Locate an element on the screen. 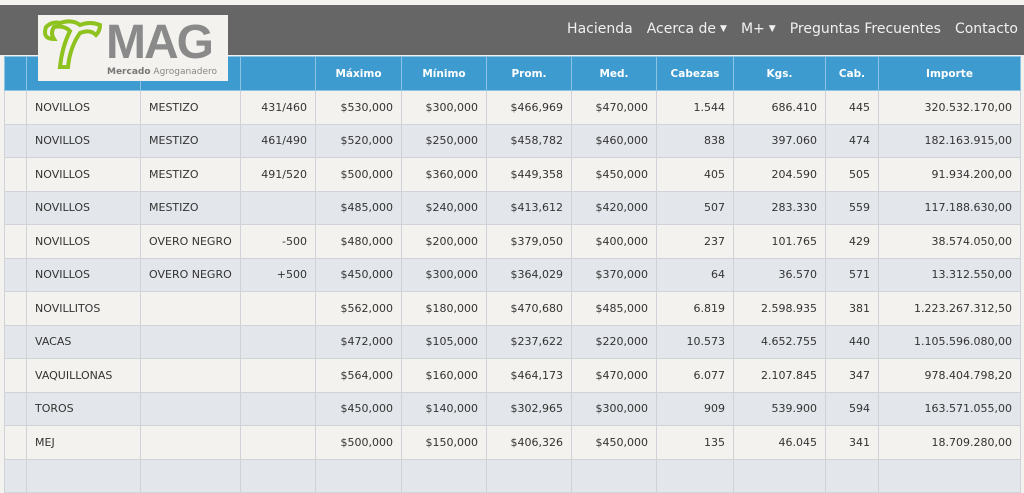 The image size is (1024, 493). table-cell: VACAS is located at coordinates (83, 341).